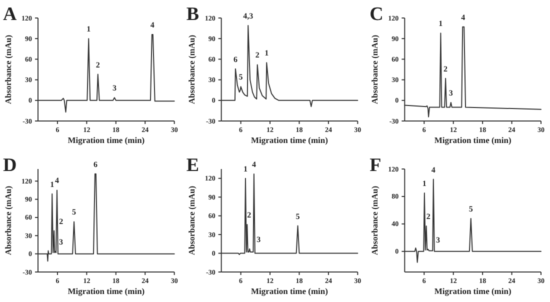 The width and height of the screenshot is (550, 302). What do you see at coordinates (10, 14) in the screenshot?
I see `chart-title: A` at bounding box center [10, 14].